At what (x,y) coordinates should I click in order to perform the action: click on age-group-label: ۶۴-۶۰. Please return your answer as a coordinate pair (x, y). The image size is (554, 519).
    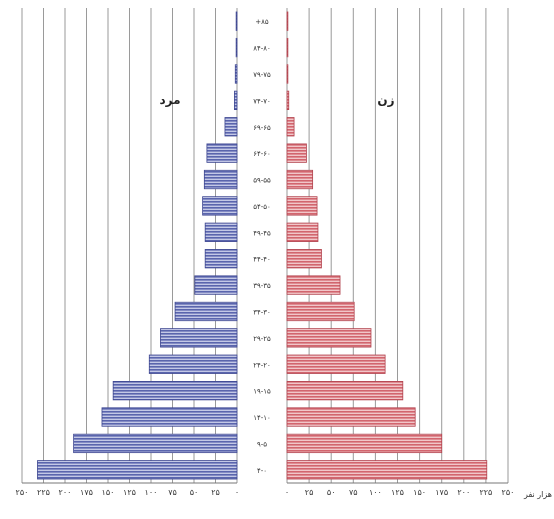
    Looking at the image, I should click on (262, 154).